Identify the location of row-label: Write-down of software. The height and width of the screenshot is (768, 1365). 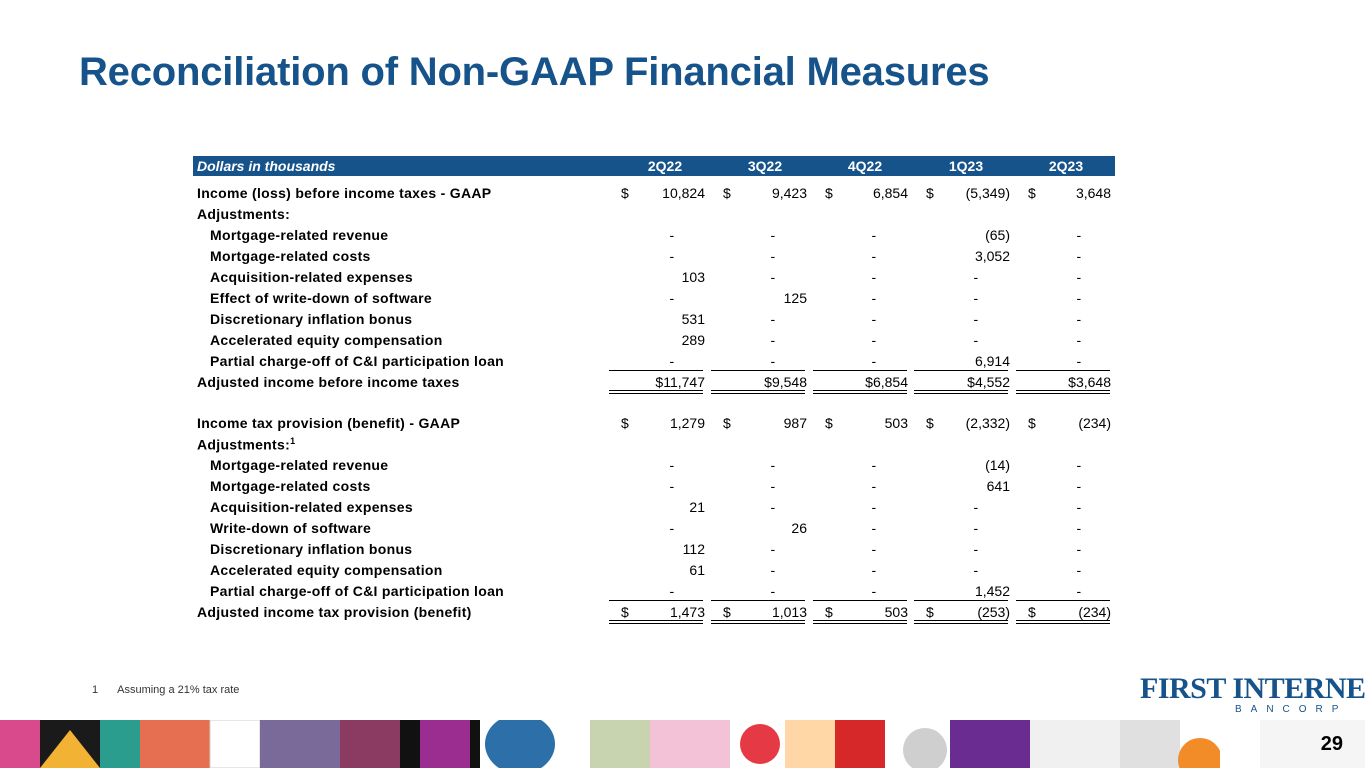
(291, 528).